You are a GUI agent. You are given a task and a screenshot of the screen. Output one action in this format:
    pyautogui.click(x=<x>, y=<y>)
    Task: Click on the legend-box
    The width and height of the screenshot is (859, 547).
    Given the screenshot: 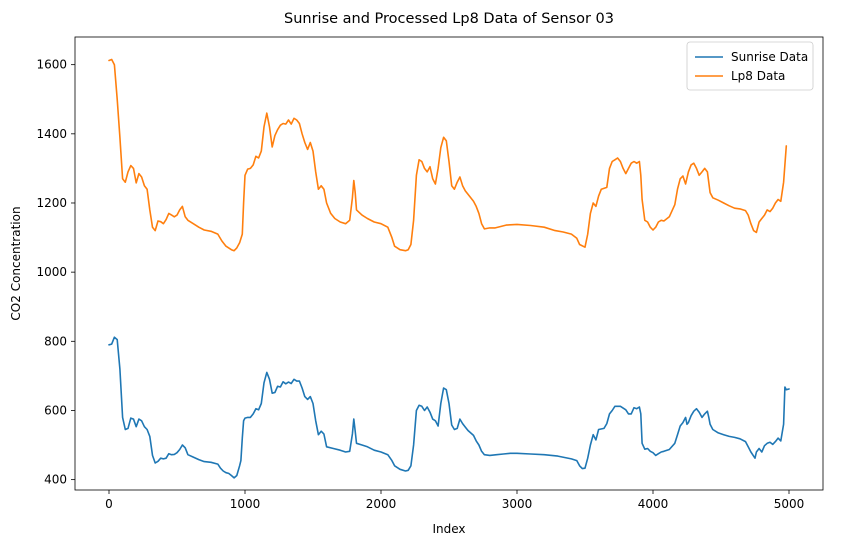 What is the action you would take?
    pyautogui.click(x=750, y=66)
    